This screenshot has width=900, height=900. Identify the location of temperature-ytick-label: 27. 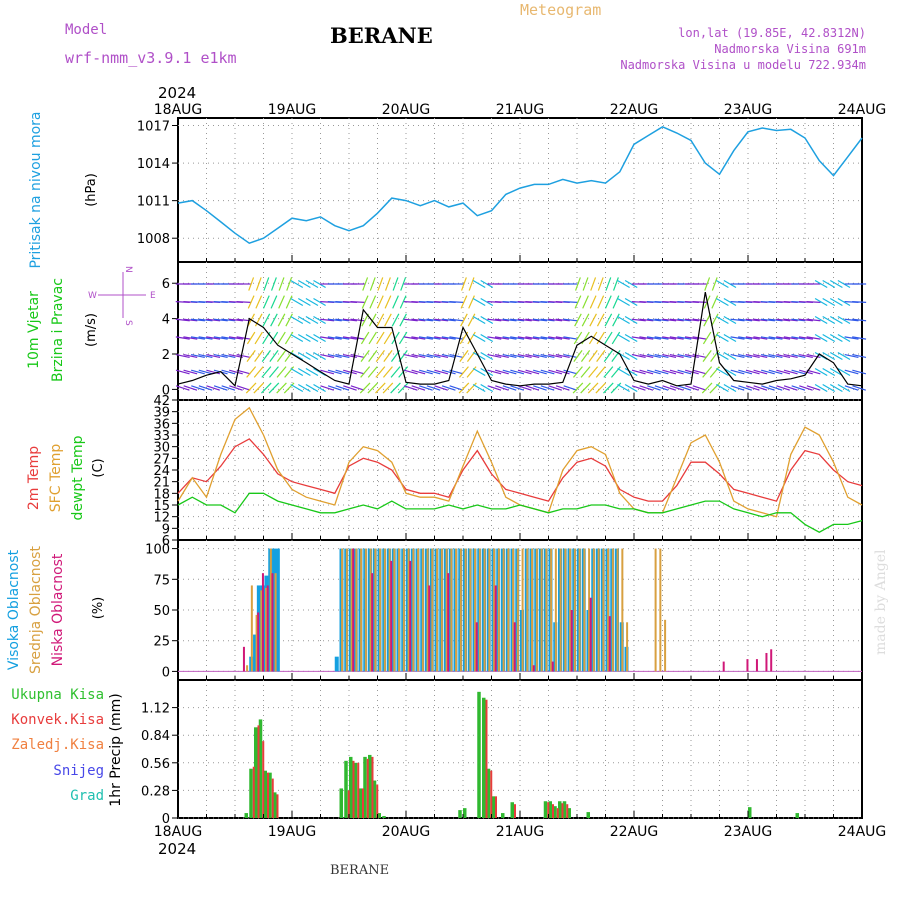
(161, 459).